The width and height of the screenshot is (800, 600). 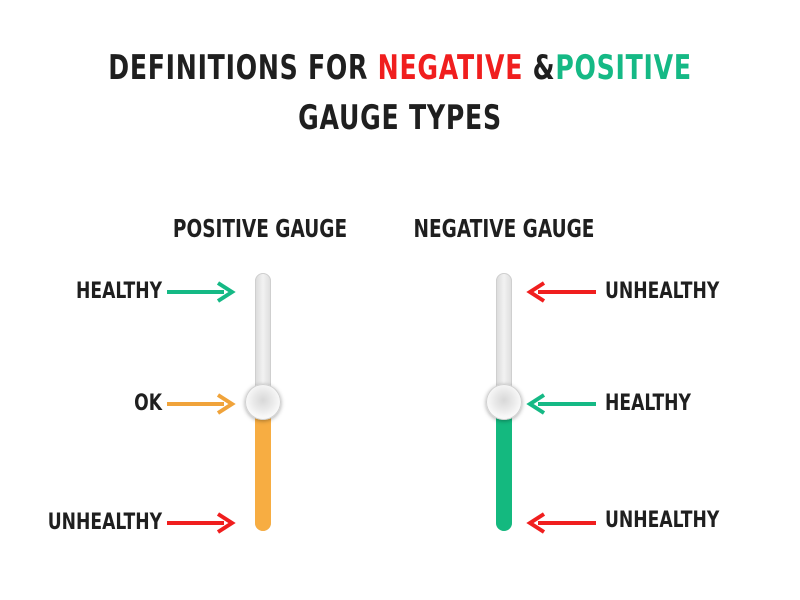 What do you see at coordinates (544, 68) in the screenshot?
I see `title-ampersand: &` at bounding box center [544, 68].